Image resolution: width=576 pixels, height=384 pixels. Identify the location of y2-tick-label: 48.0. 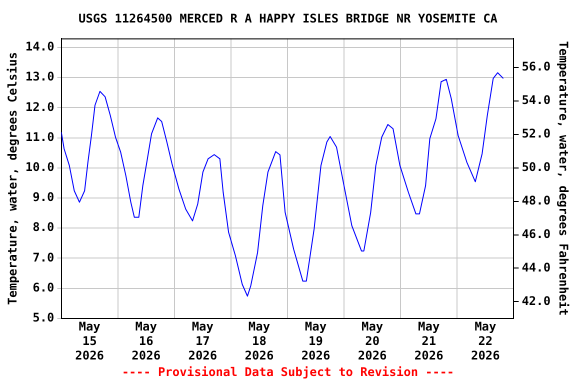
(536, 200).